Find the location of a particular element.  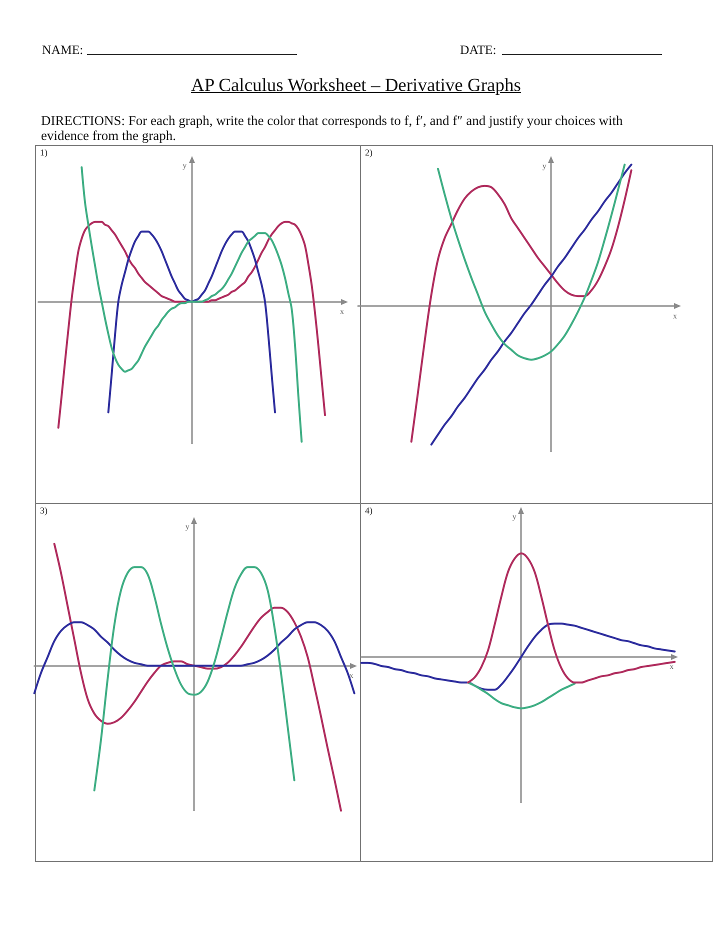

chart-title: 3) is located at coordinates (44, 511).